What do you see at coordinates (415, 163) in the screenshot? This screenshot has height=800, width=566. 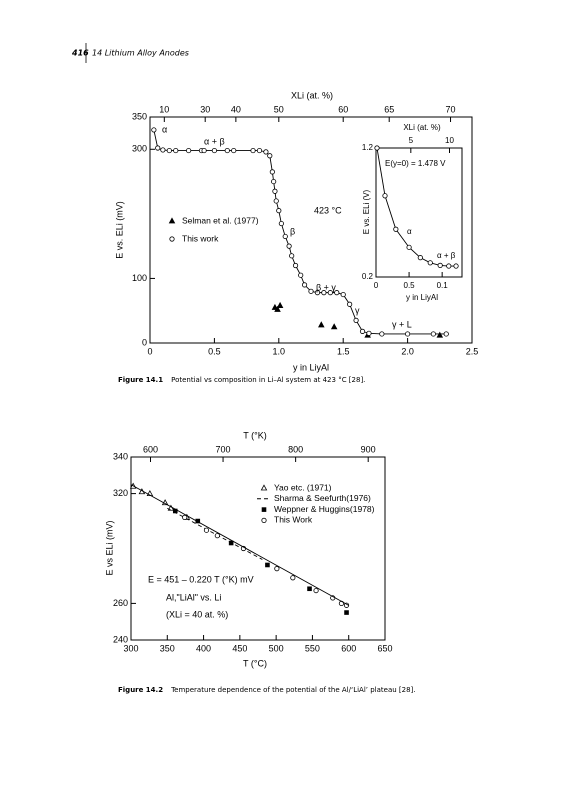 I see `annotation: E(y=0) = 1.478 V` at bounding box center [415, 163].